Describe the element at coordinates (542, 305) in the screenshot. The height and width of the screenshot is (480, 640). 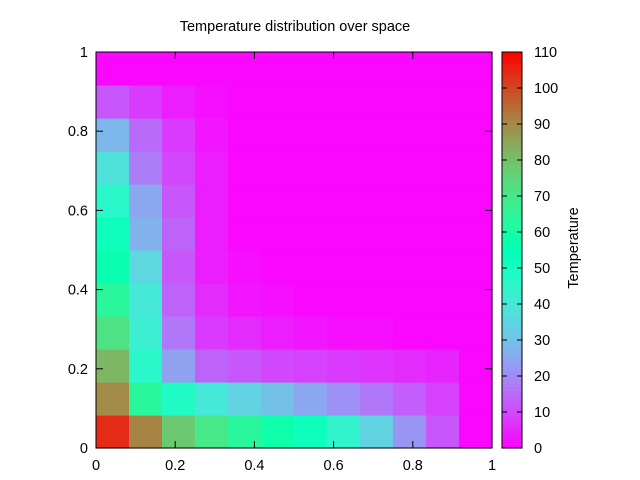
I see `colorbar-tick-label: 40` at that location.